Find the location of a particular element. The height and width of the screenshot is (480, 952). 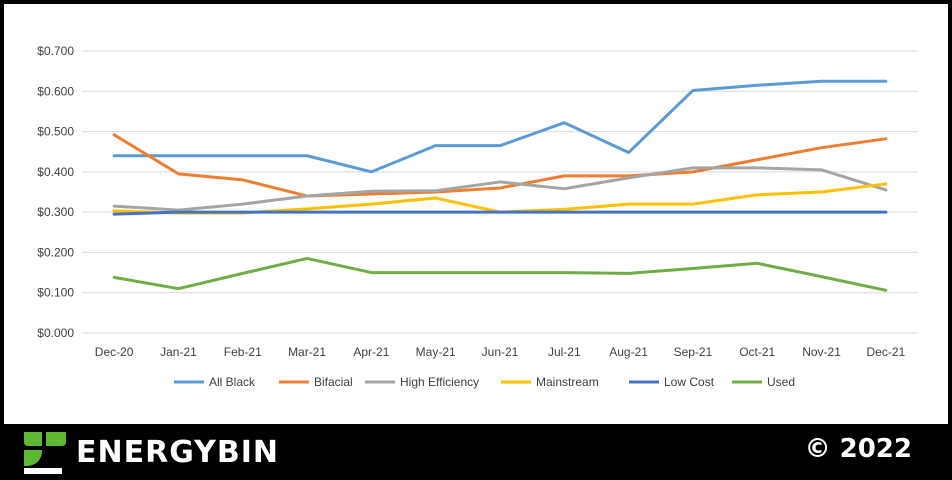

x-tick-label: Nov-21 is located at coordinates (821, 352).